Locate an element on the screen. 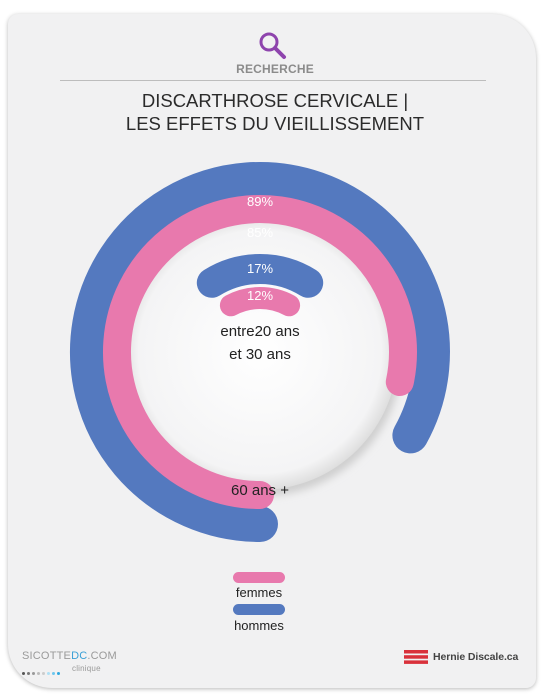  header-divider is located at coordinates (273, 80).